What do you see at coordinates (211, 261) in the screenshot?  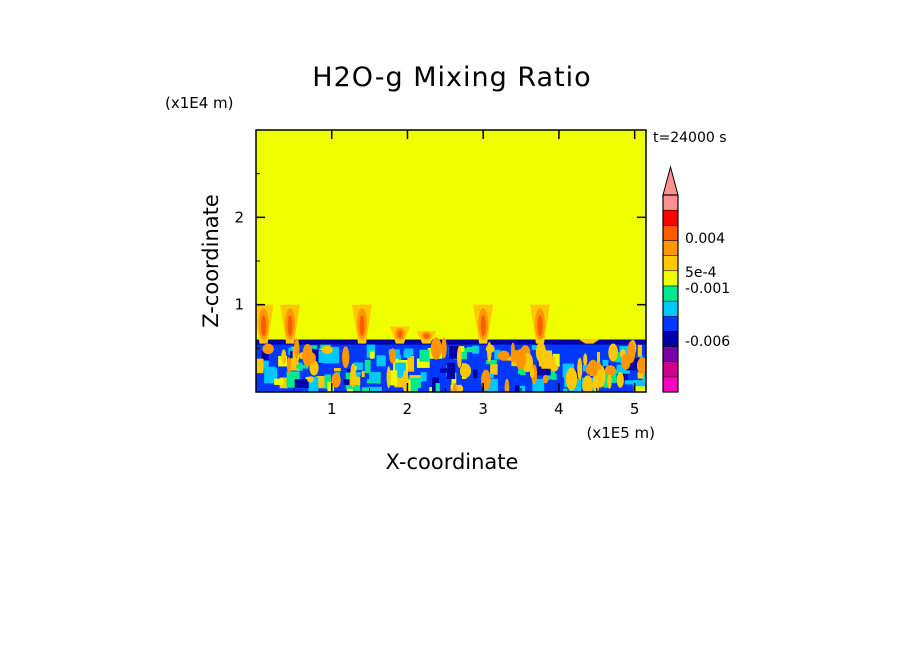 I see `y-axis-label: Z-coordinate` at bounding box center [211, 261].